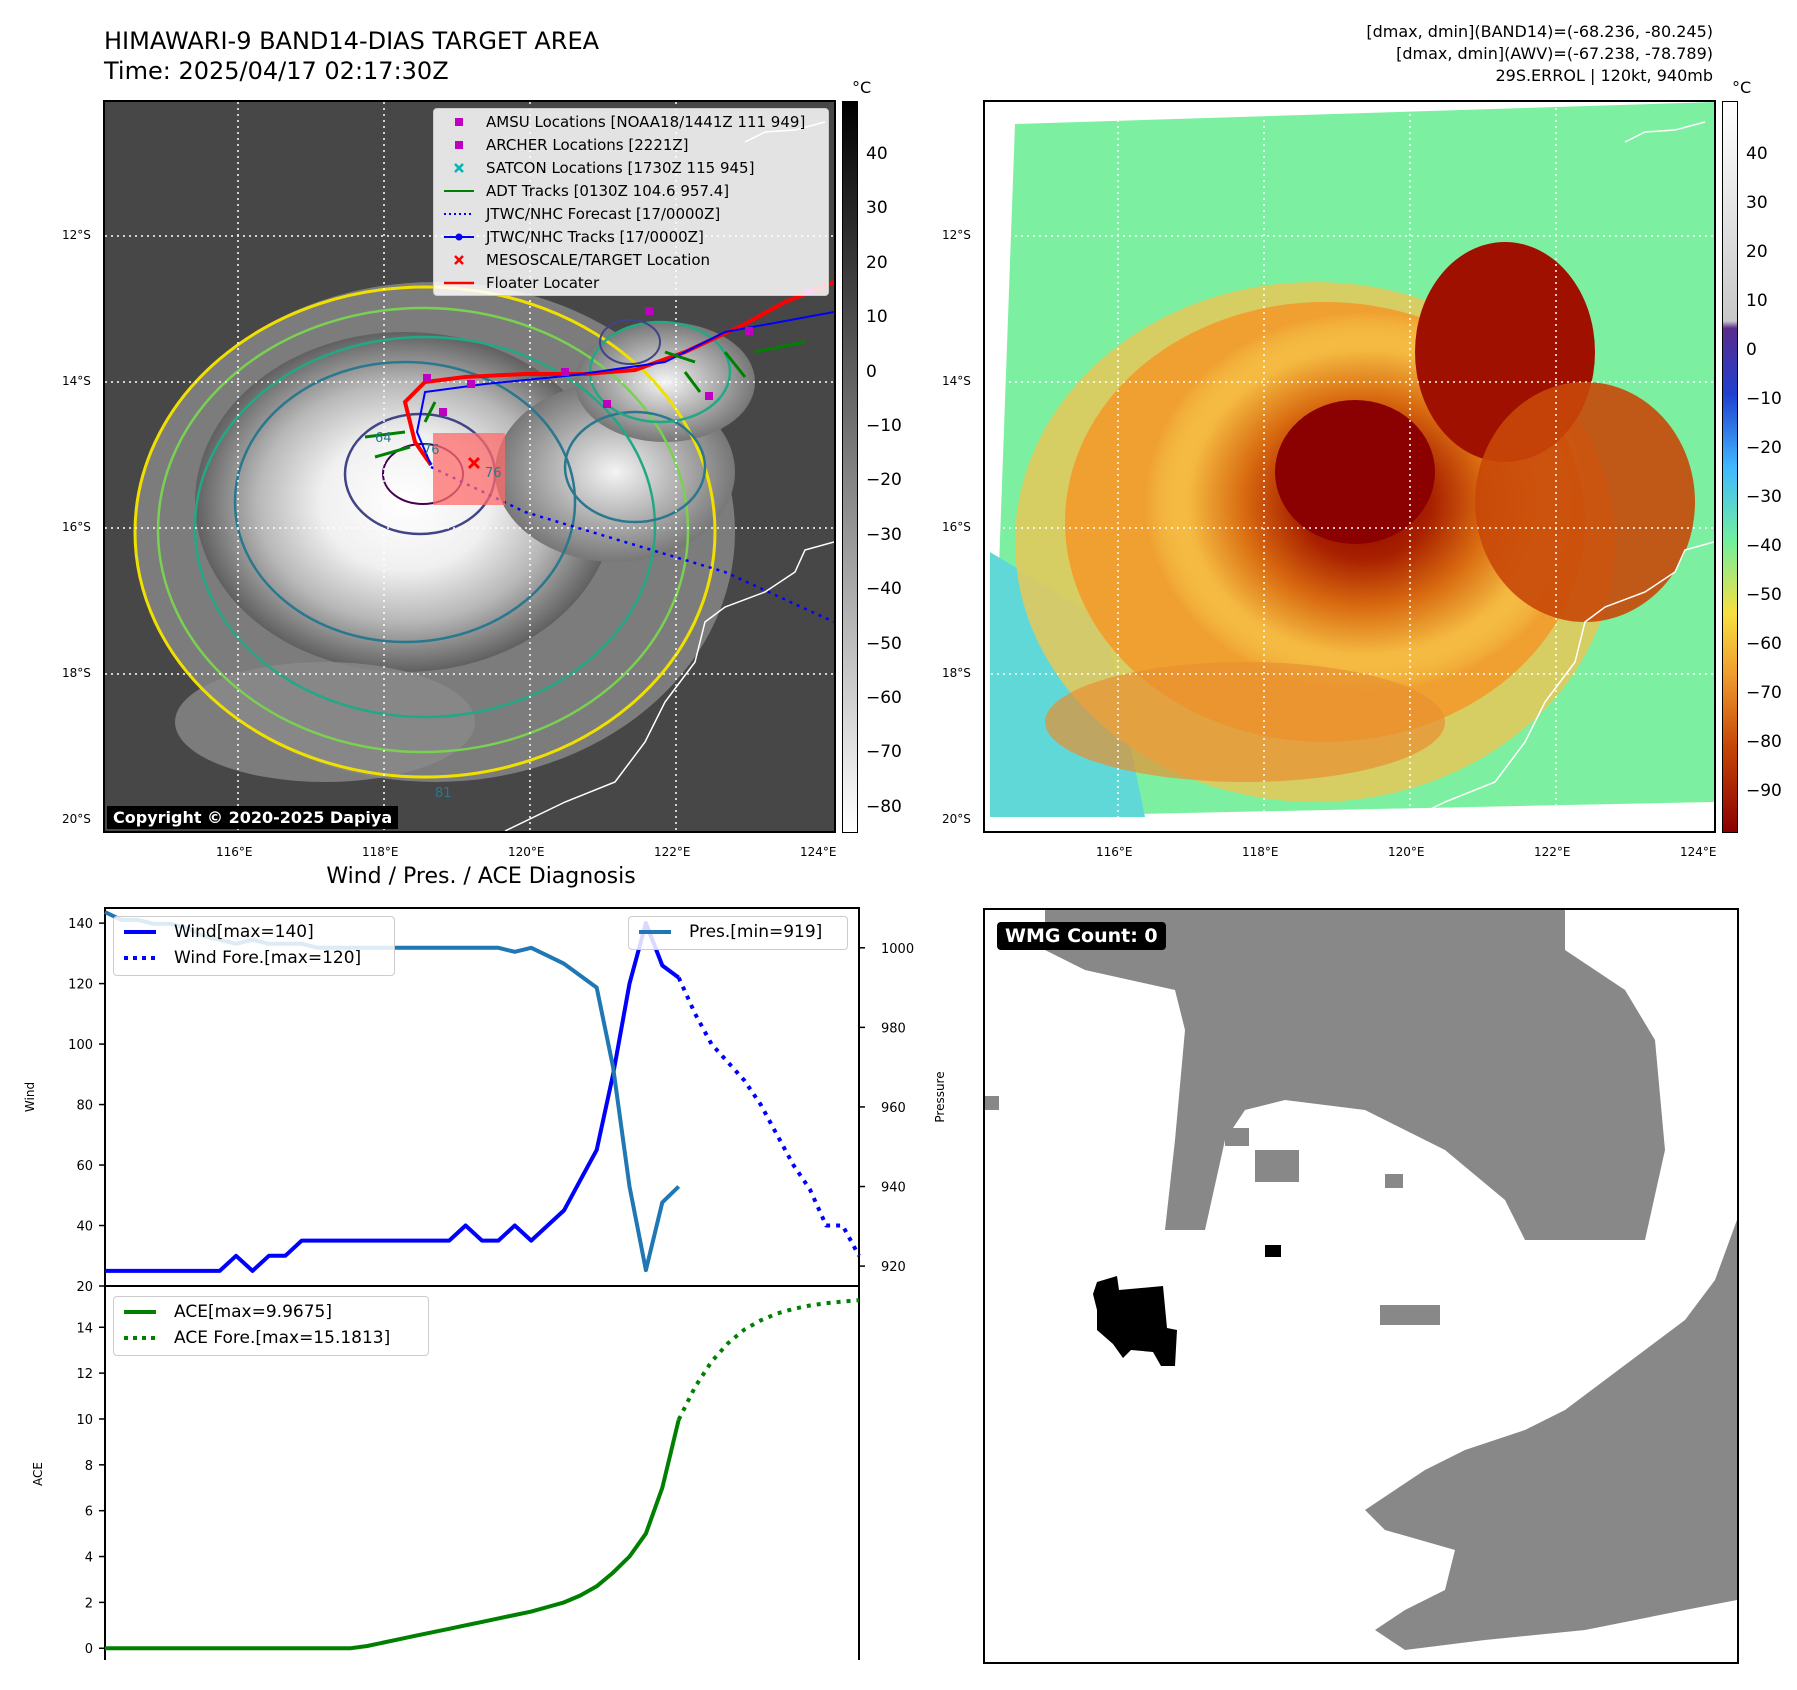 The height and width of the screenshot is (1690, 1797). I want to click on awv-lon-label: 118°E, so click(1260, 852).